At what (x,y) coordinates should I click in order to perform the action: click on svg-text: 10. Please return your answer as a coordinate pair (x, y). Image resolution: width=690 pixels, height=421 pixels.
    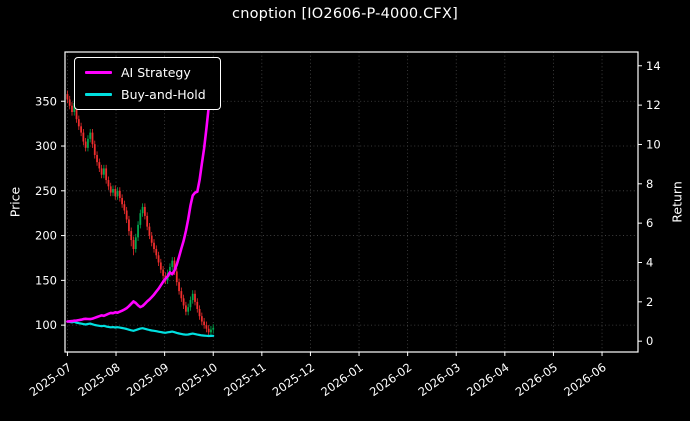
    Looking at the image, I should click on (653, 144).